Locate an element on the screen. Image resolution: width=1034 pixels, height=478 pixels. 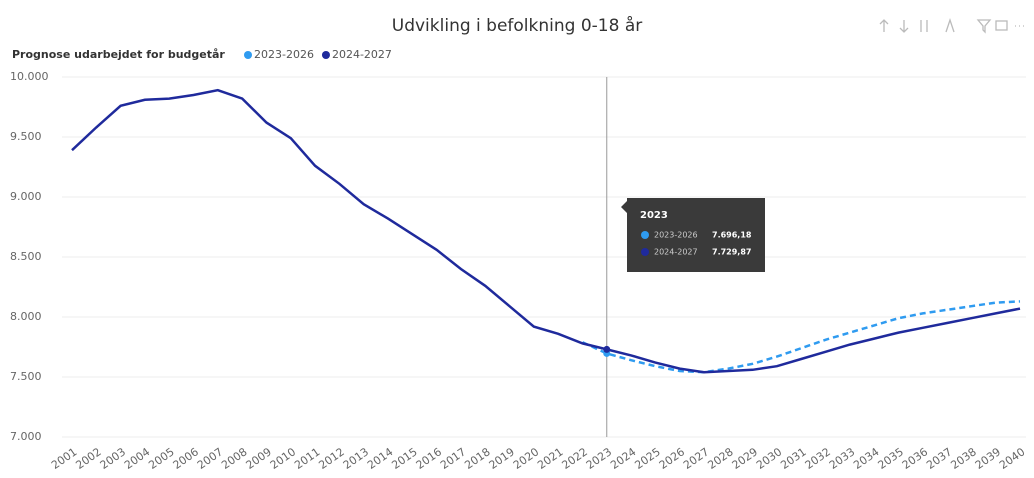
x-tick-label: 2032 is located at coordinates (818, 458).